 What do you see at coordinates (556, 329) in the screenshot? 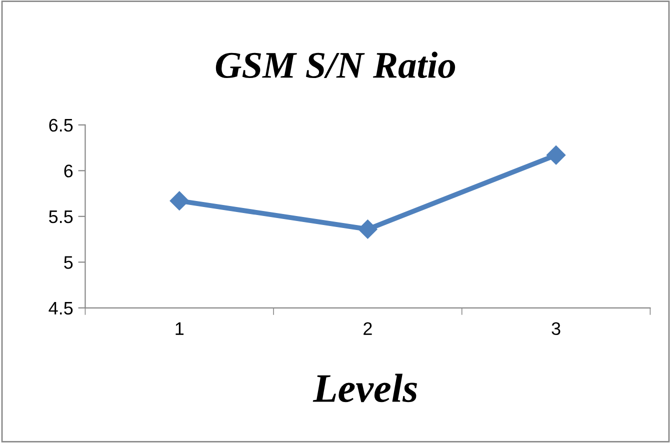
I see `x-tick-label: 3` at bounding box center [556, 329].